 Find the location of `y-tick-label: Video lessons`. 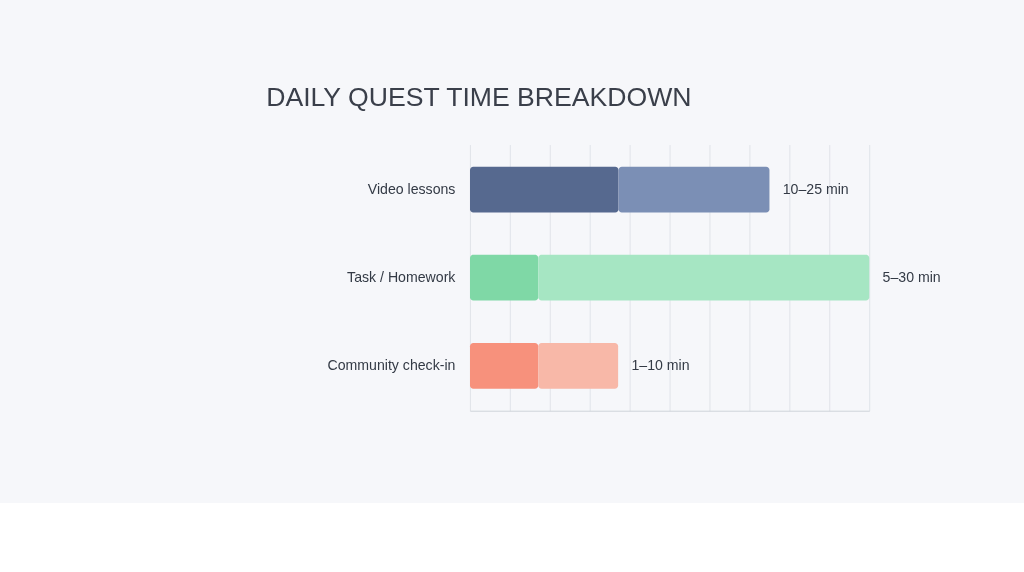

y-tick-label: Video lessons is located at coordinates (411, 188).